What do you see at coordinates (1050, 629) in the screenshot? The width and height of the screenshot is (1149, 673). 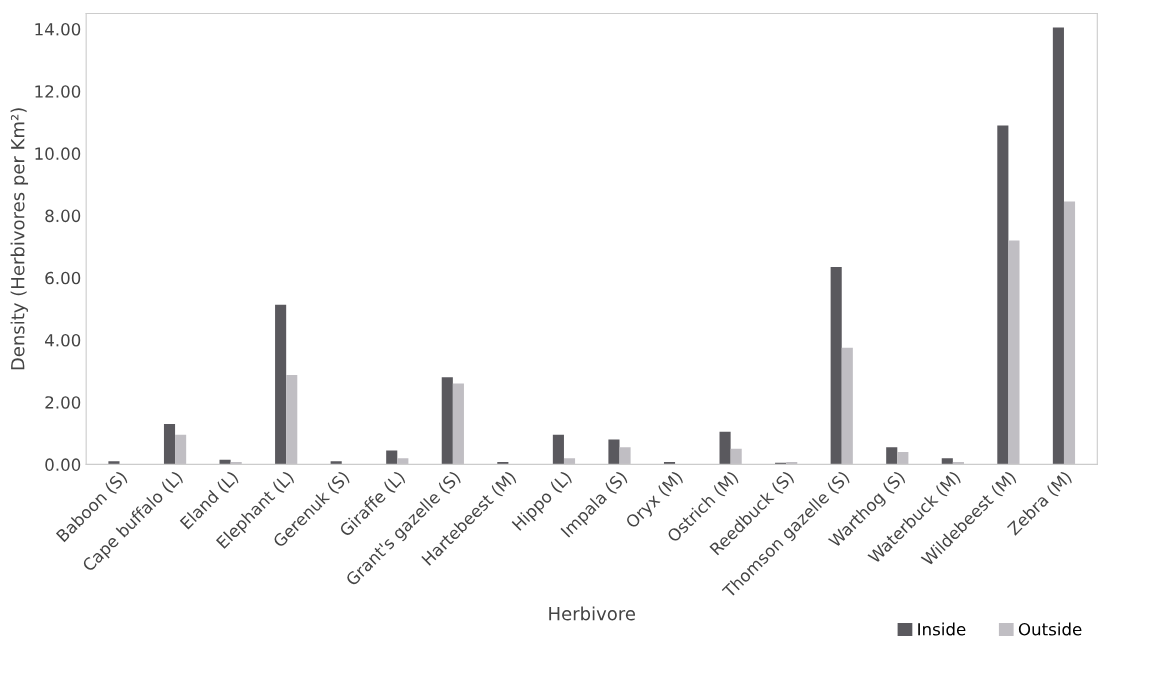 I see `legend-label: Outside` at bounding box center [1050, 629].